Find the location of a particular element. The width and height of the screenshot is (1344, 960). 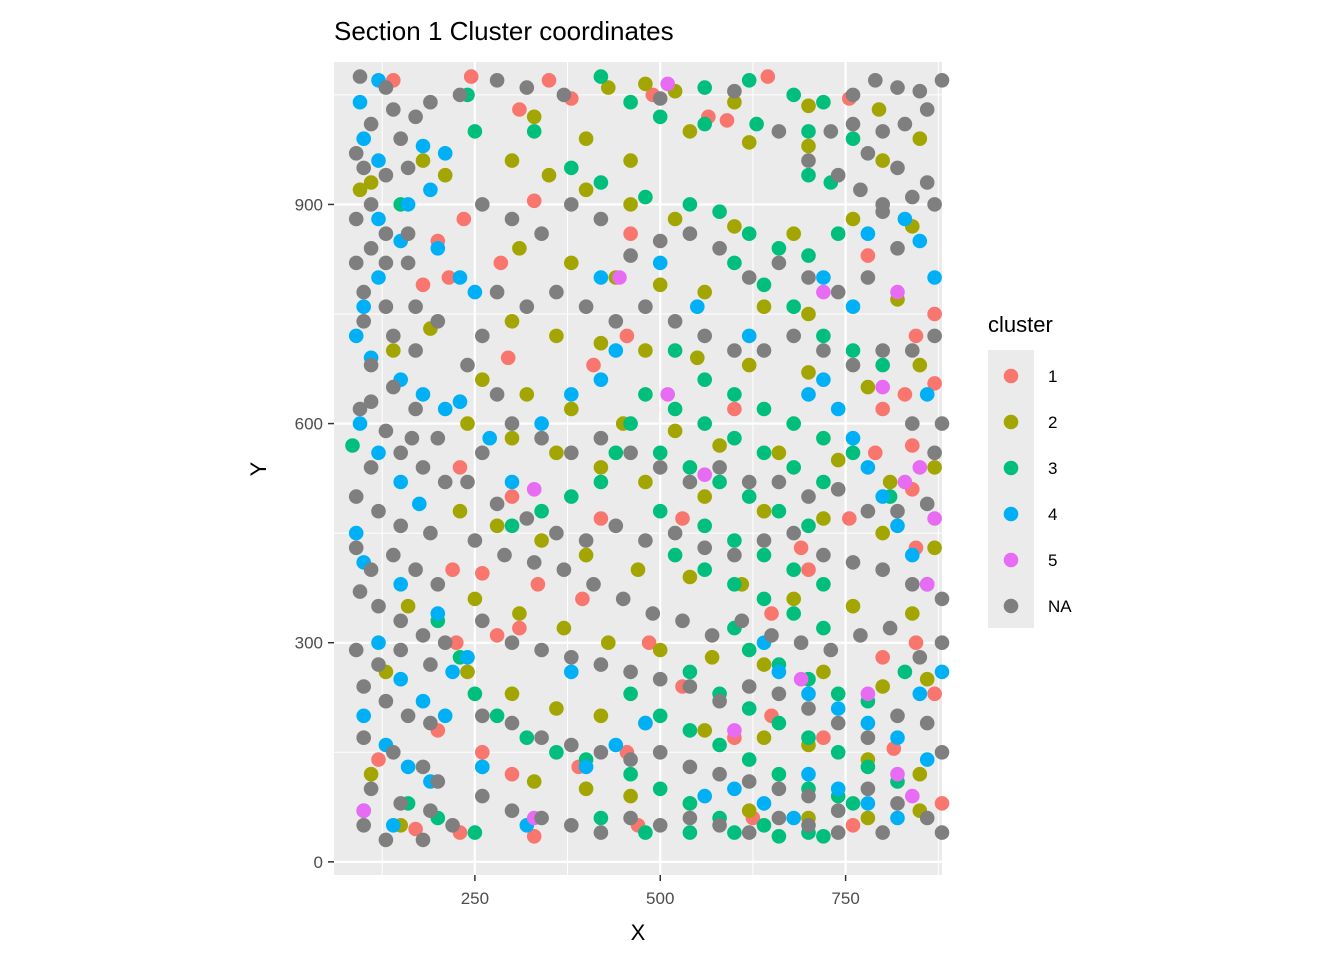

legend-title: cluster is located at coordinates (1020, 324).